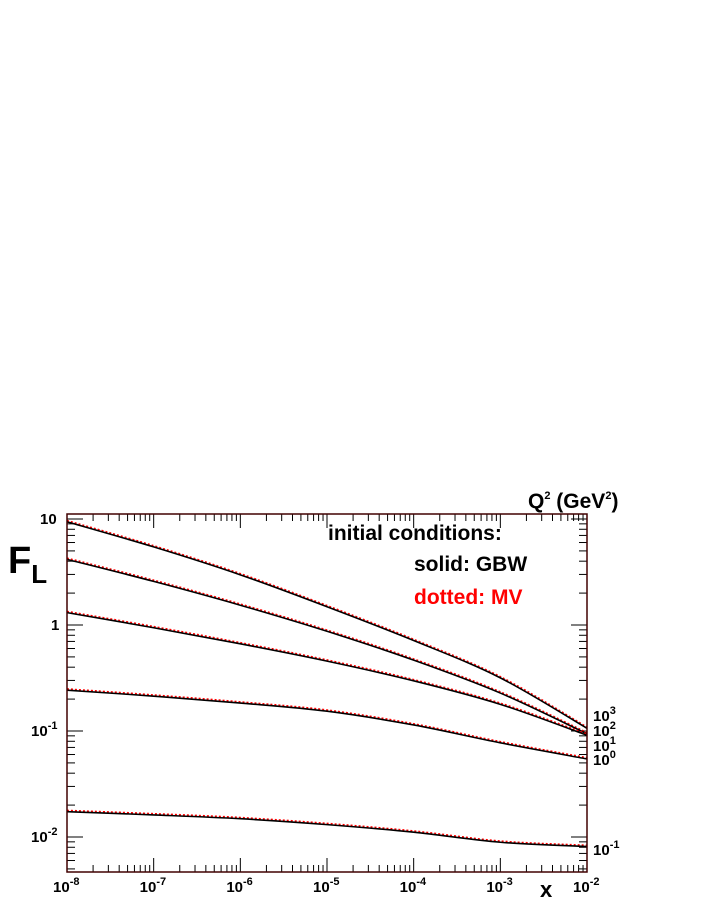 Image resolution: width=708 pixels, height=917 pixels. I want to click on x-tick-label: 10⁻⁸, so click(66, 886).